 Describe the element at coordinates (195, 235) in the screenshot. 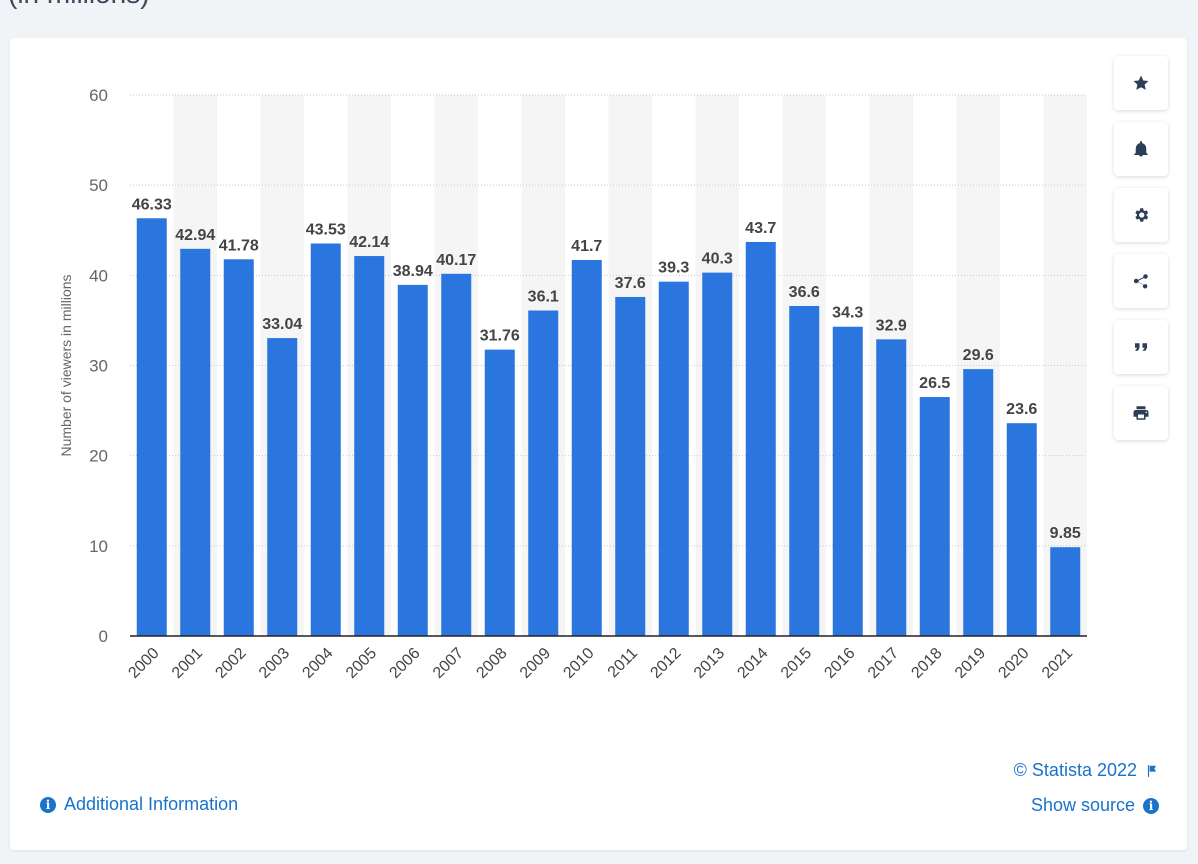

I see `data-label: 42.94` at that location.